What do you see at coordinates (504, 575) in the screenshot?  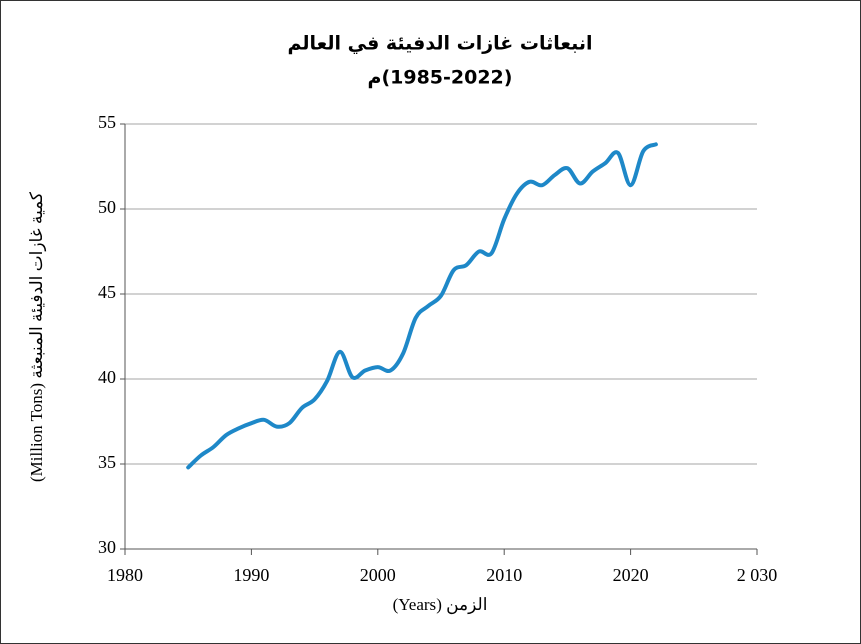 I see `x-tick-label: 2010` at bounding box center [504, 575].